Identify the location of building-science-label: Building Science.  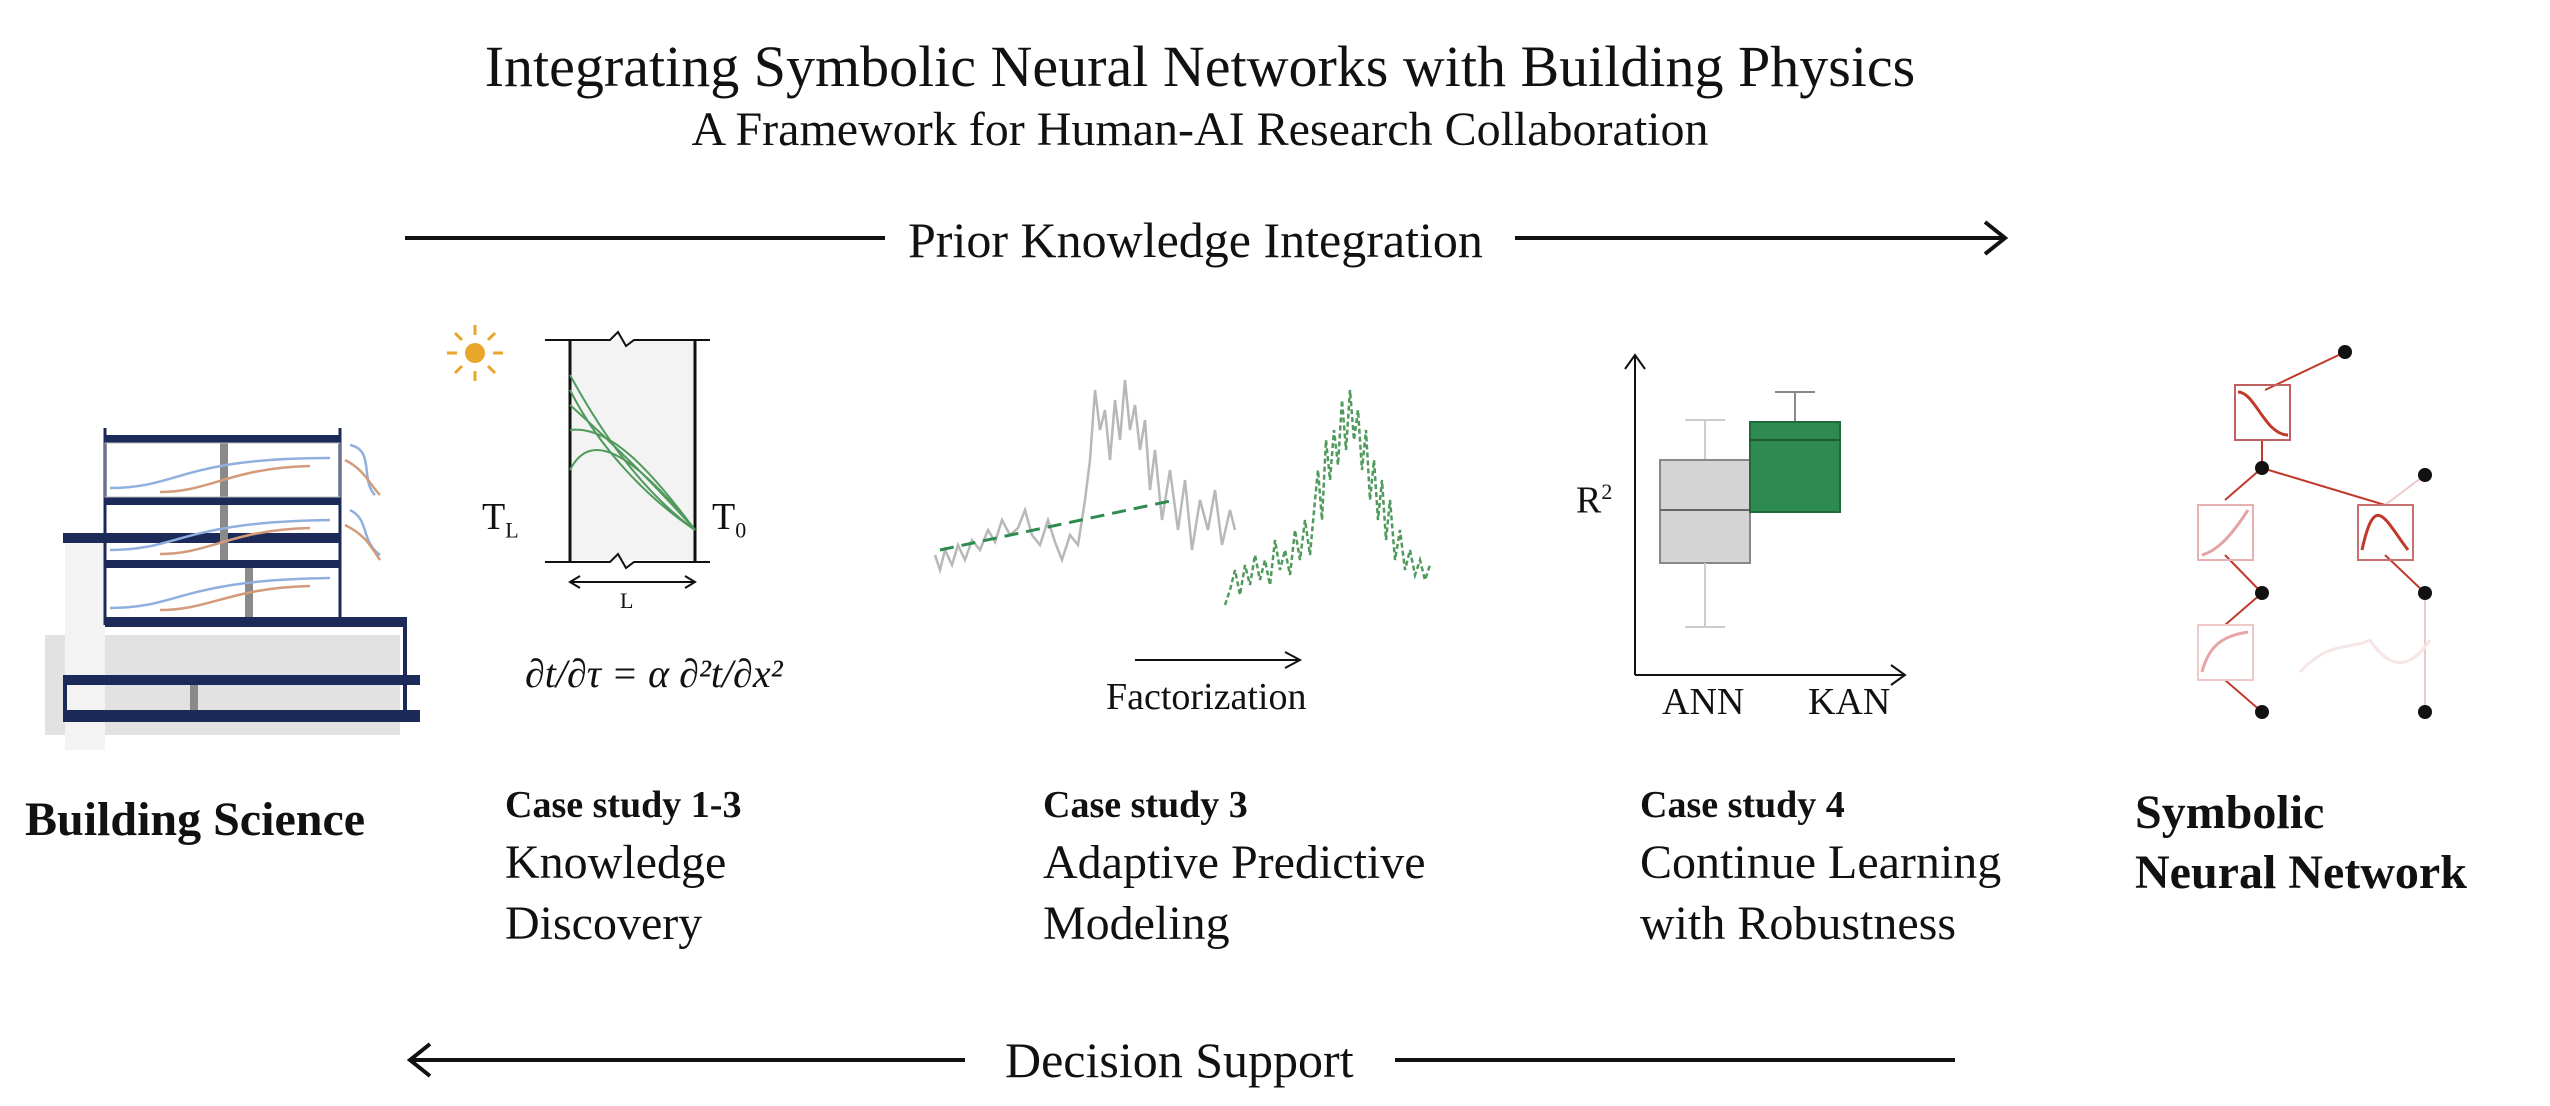
(195, 819).